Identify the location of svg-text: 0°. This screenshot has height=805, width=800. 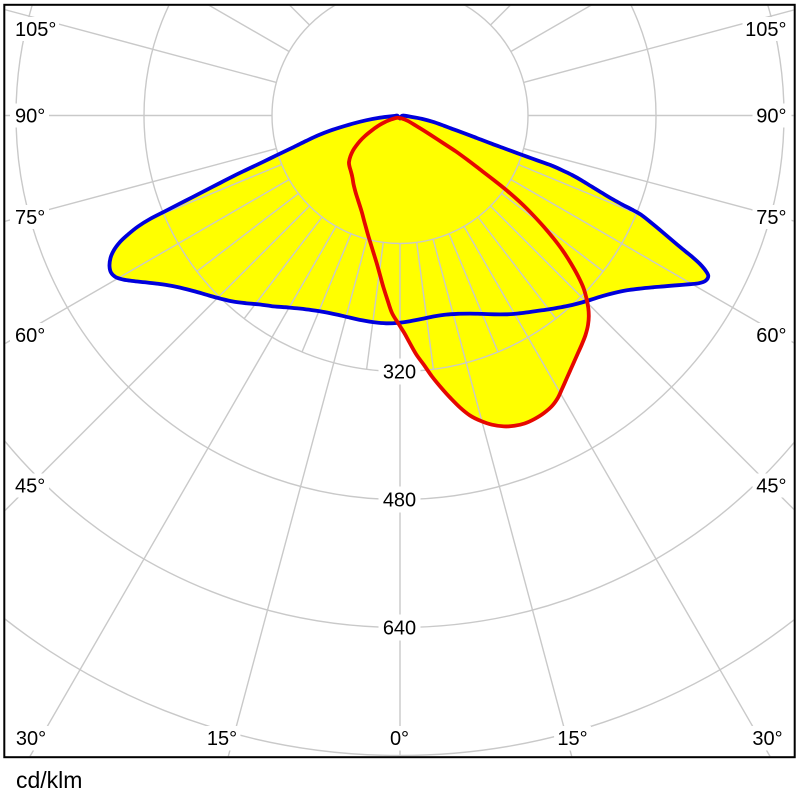
(399, 739).